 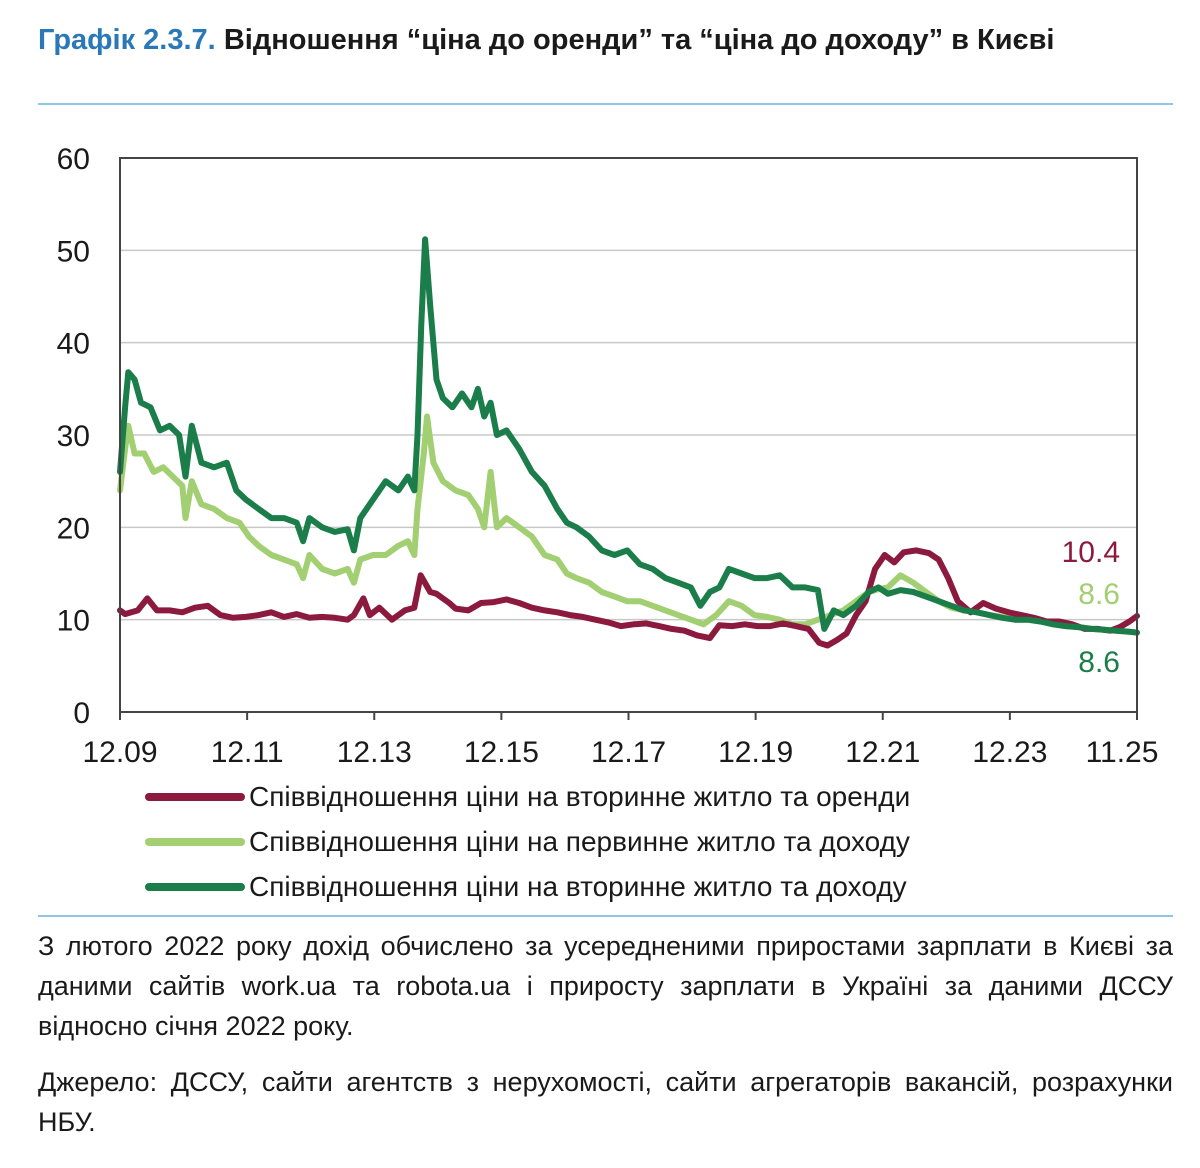 I want to click on x-tick-label: 12.11, so click(x=247, y=752).